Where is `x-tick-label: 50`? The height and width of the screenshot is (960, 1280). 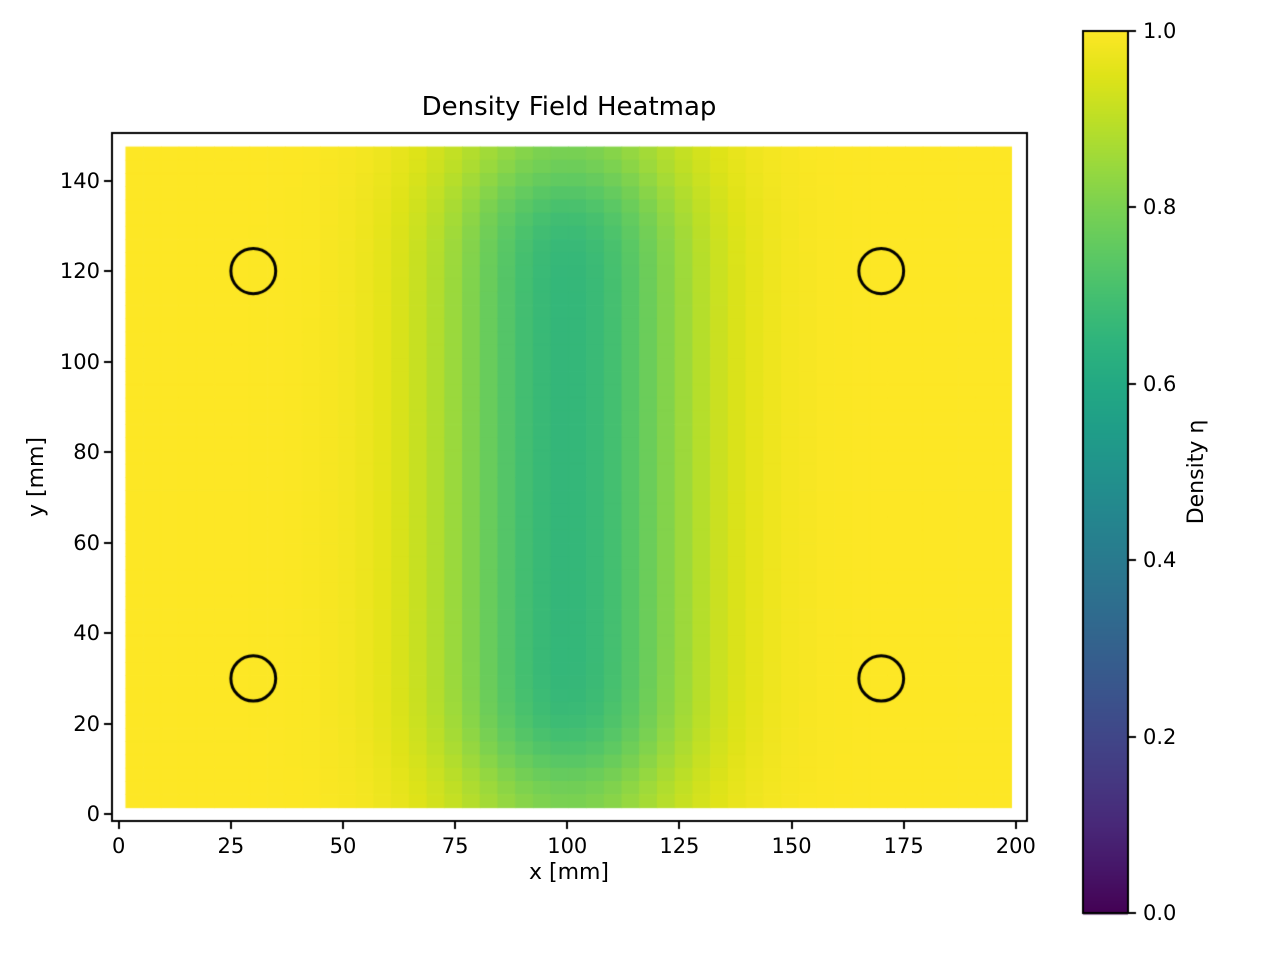
x-tick-label: 50 is located at coordinates (343, 846).